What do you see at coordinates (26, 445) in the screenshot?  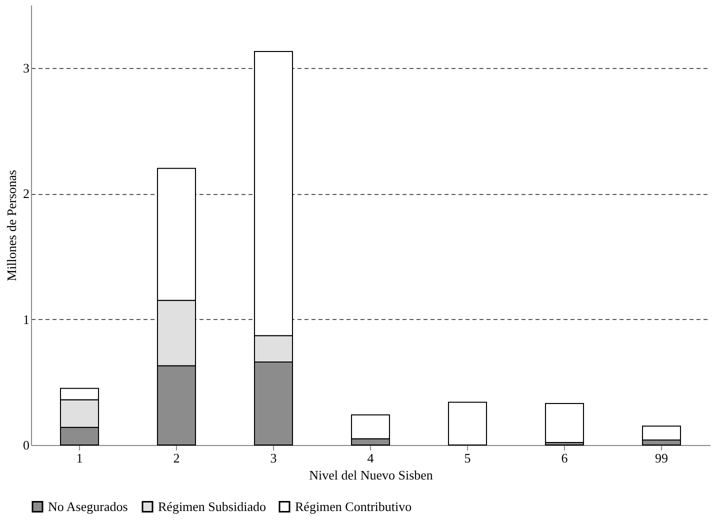 I see `y-tick-label: 0` at bounding box center [26, 445].